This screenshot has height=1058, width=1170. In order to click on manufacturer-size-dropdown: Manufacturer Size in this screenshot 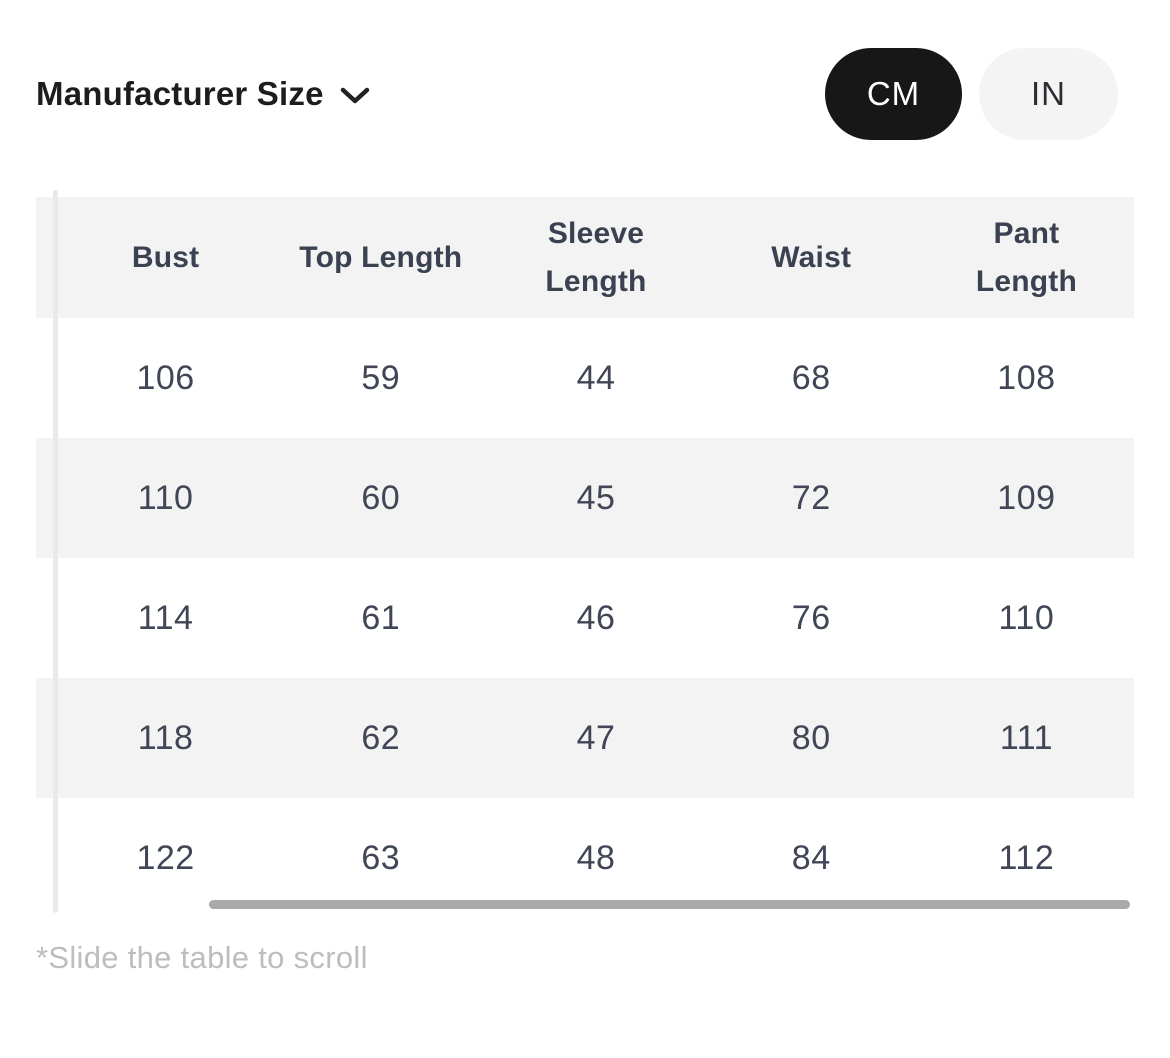, I will do `click(203, 94)`.